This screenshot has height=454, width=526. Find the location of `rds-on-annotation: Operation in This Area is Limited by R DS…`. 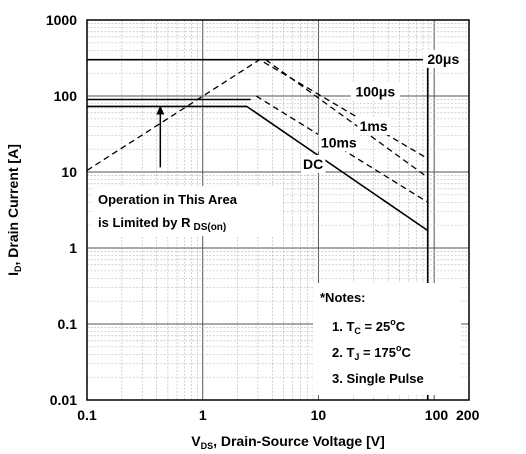

rds-on-annotation: Operation in This Area is Limited by R DS… is located at coordinates (187, 211).